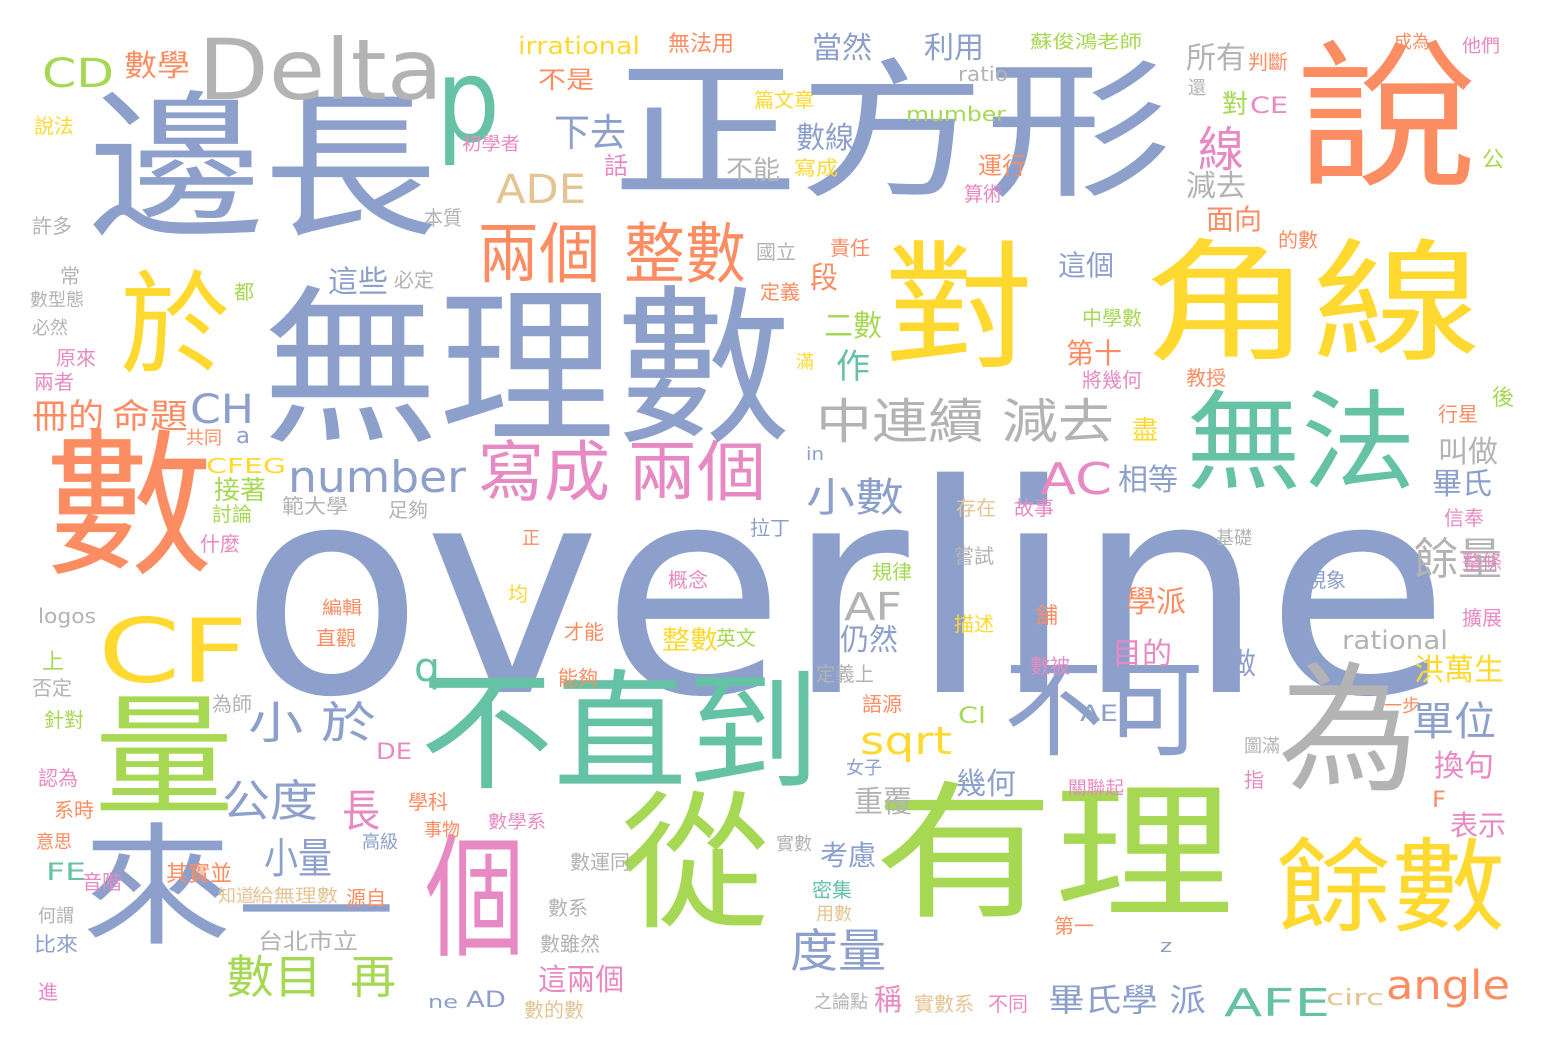 The height and width of the screenshot is (1052, 1548). What do you see at coordinates (1127, 1000) in the screenshot?
I see `cloud-word: 畢氏學 派` at bounding box center [1127, 1000].